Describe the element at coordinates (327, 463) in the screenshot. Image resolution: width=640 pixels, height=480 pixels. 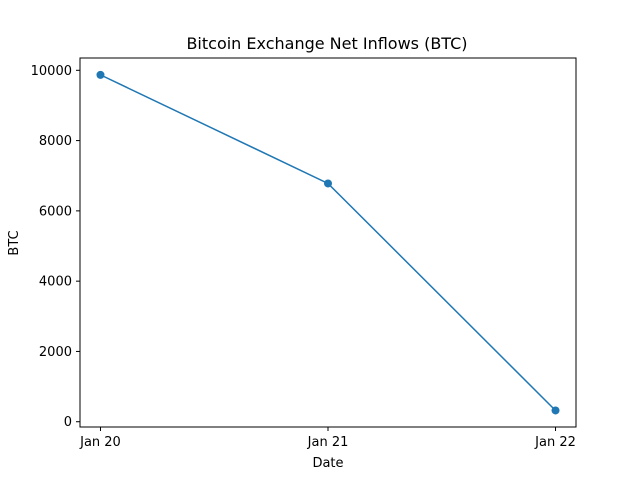
I see `x-axis-label: Date` at that location.